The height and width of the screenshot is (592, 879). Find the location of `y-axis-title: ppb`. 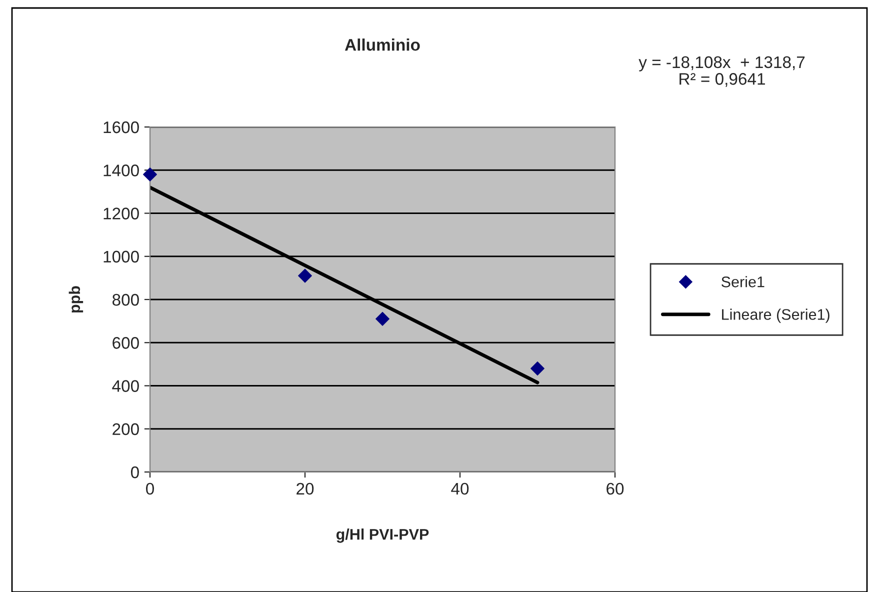

y-axis-title: ppb is located at coordinates (76, 299).